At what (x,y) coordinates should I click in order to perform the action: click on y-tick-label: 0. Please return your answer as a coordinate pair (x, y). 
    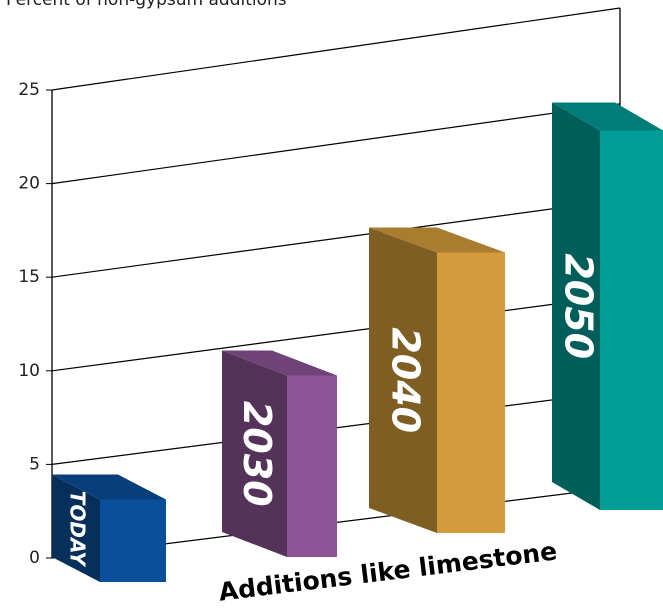
    Looking at the image, I should click on (34, 558).